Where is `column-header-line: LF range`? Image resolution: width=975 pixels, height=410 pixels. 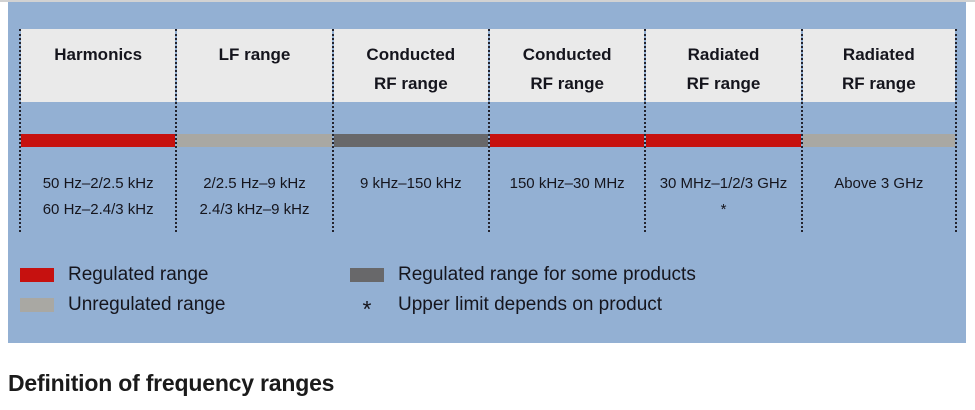
column-header-line: LF range is located at coordinates (254, 54).